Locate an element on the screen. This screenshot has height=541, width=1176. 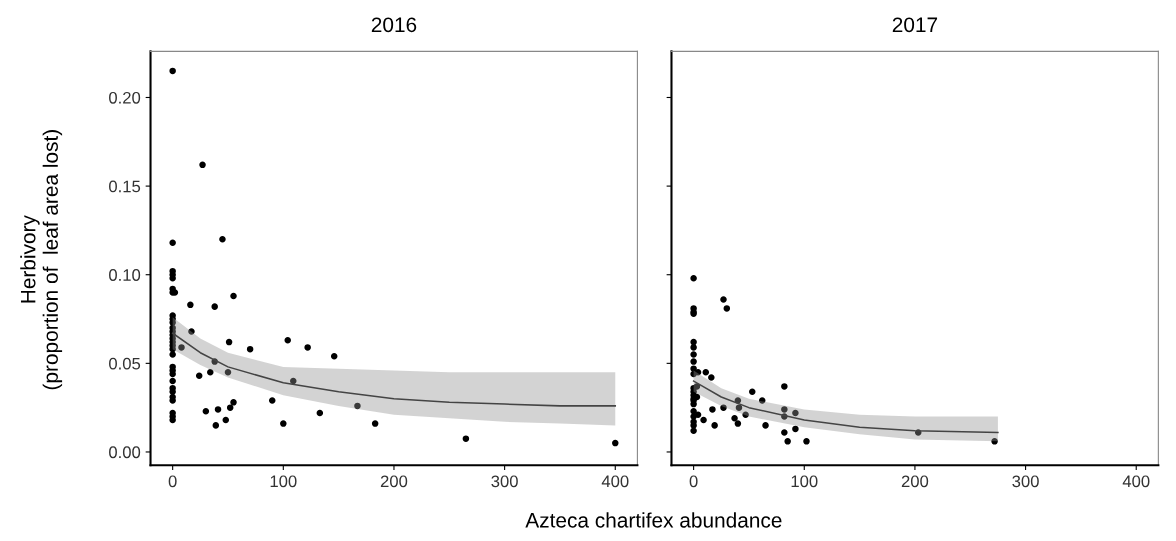
x-axis-title: Azteca chartifex abundance is located at coordinates (653, 520).